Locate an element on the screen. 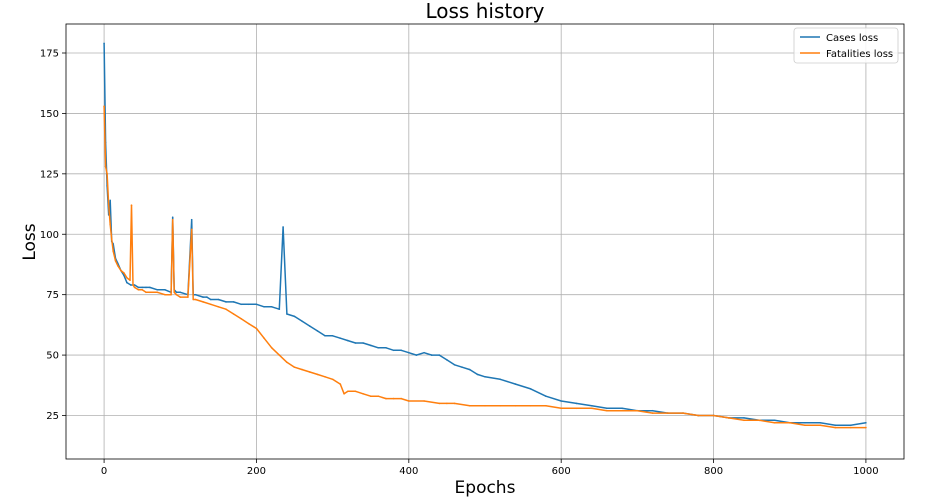  y-tick-label: 50 is located at coordinates (52, 356).